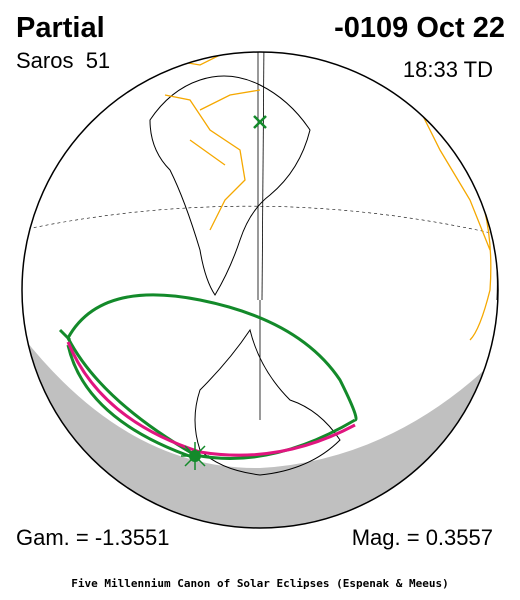 The image size is (520, 600). Describe the element at coordinates (63, 60) in the screenshot. I see `saros: Saros 51` at that location.